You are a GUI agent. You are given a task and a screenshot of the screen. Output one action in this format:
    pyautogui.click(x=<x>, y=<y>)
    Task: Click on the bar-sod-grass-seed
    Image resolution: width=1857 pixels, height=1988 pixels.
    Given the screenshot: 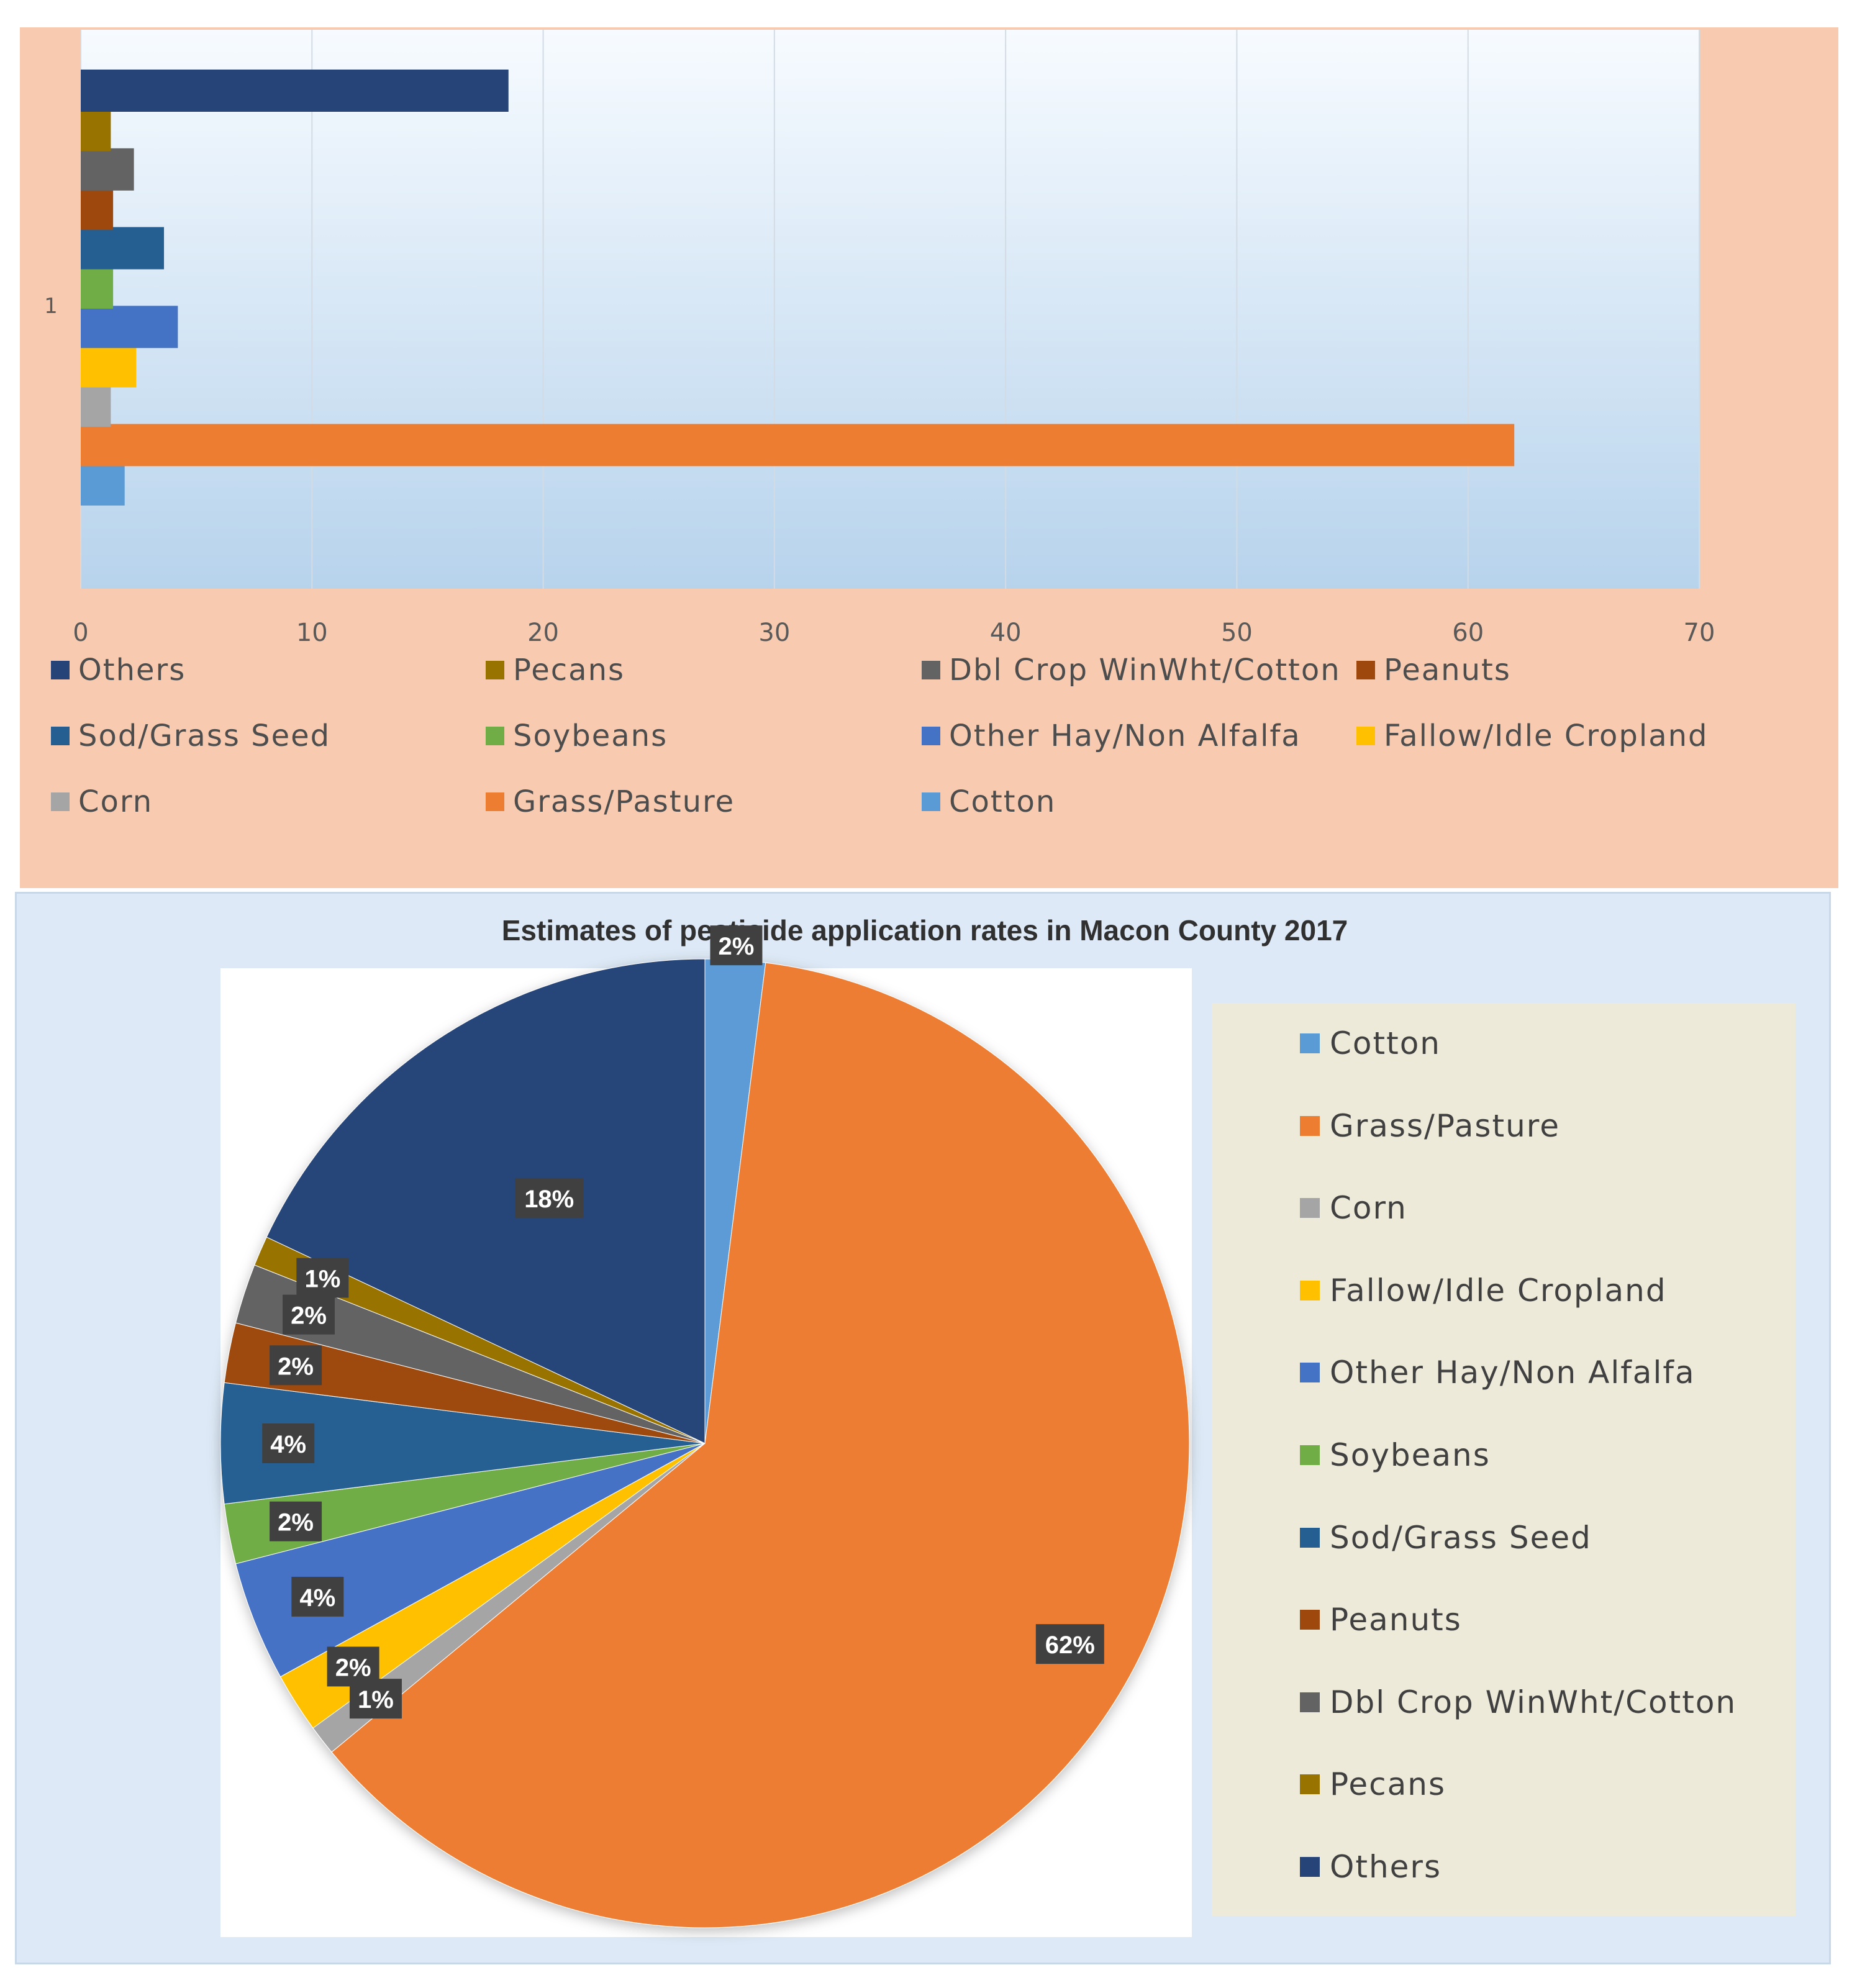 What is the action you would take?
    pyautogui.click(x=123, y=248)
    